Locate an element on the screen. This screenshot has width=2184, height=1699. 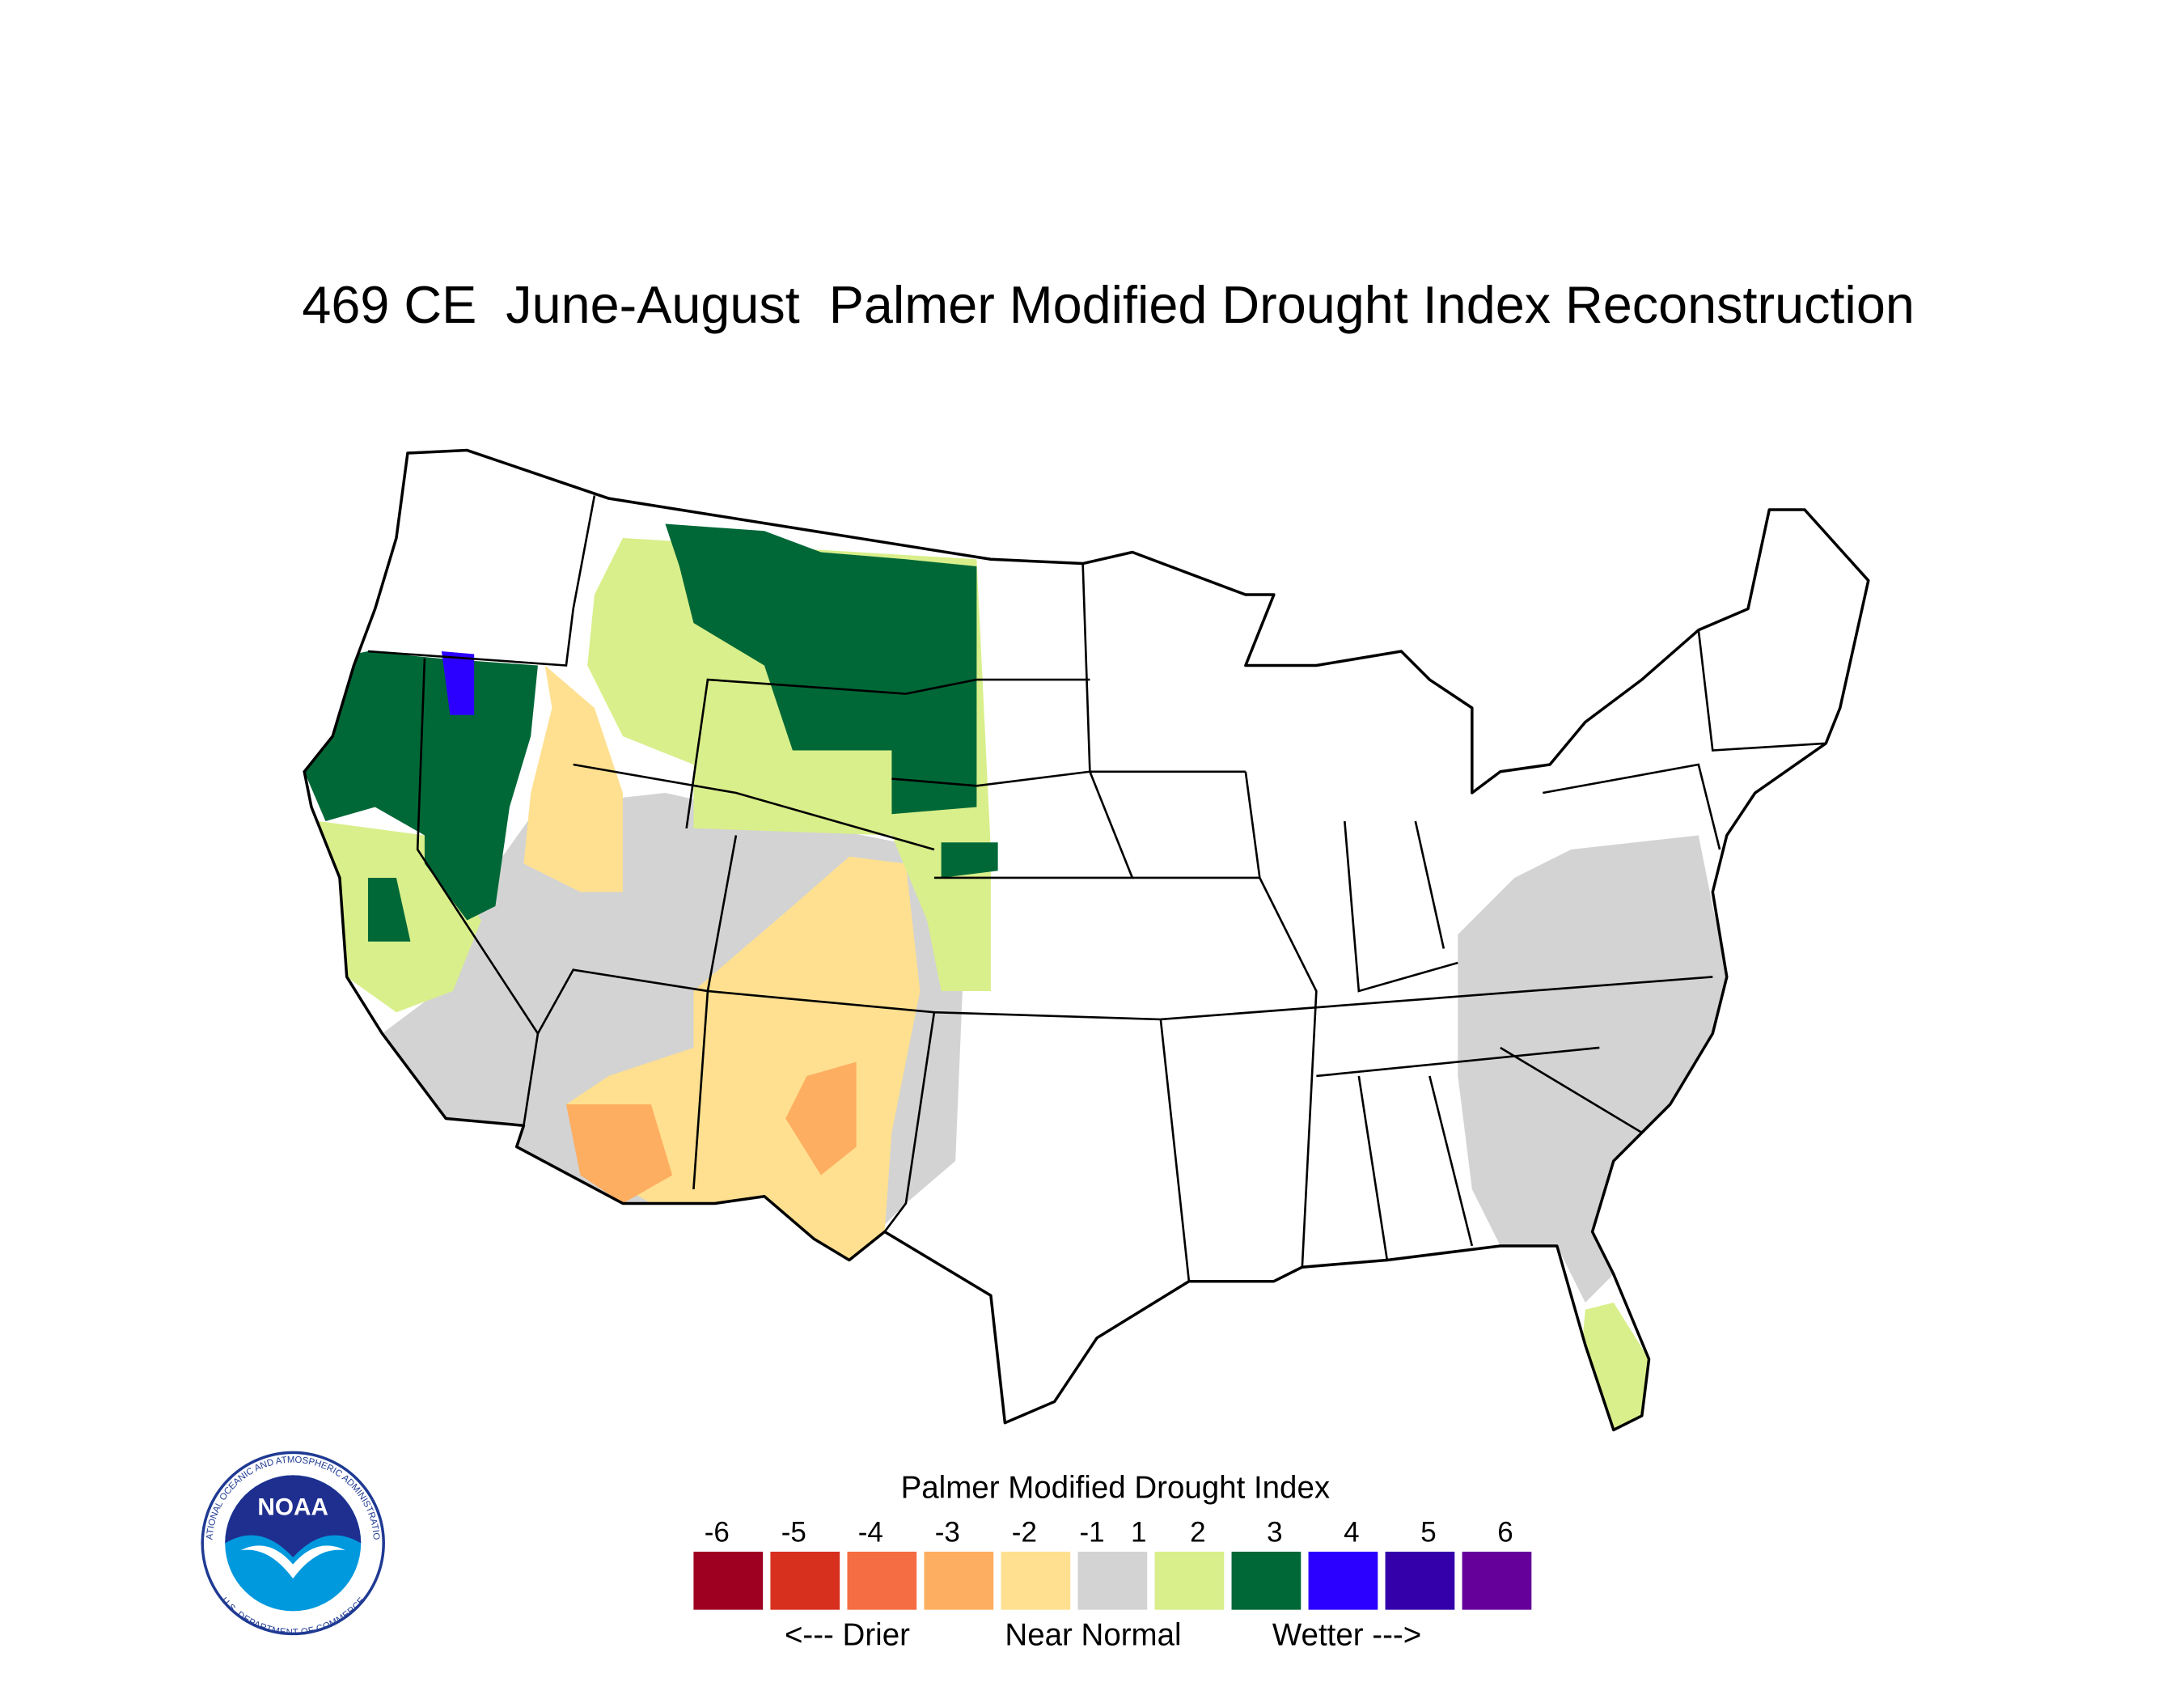
legend-tick-label: -5 is located at coordinates (793, 1533).